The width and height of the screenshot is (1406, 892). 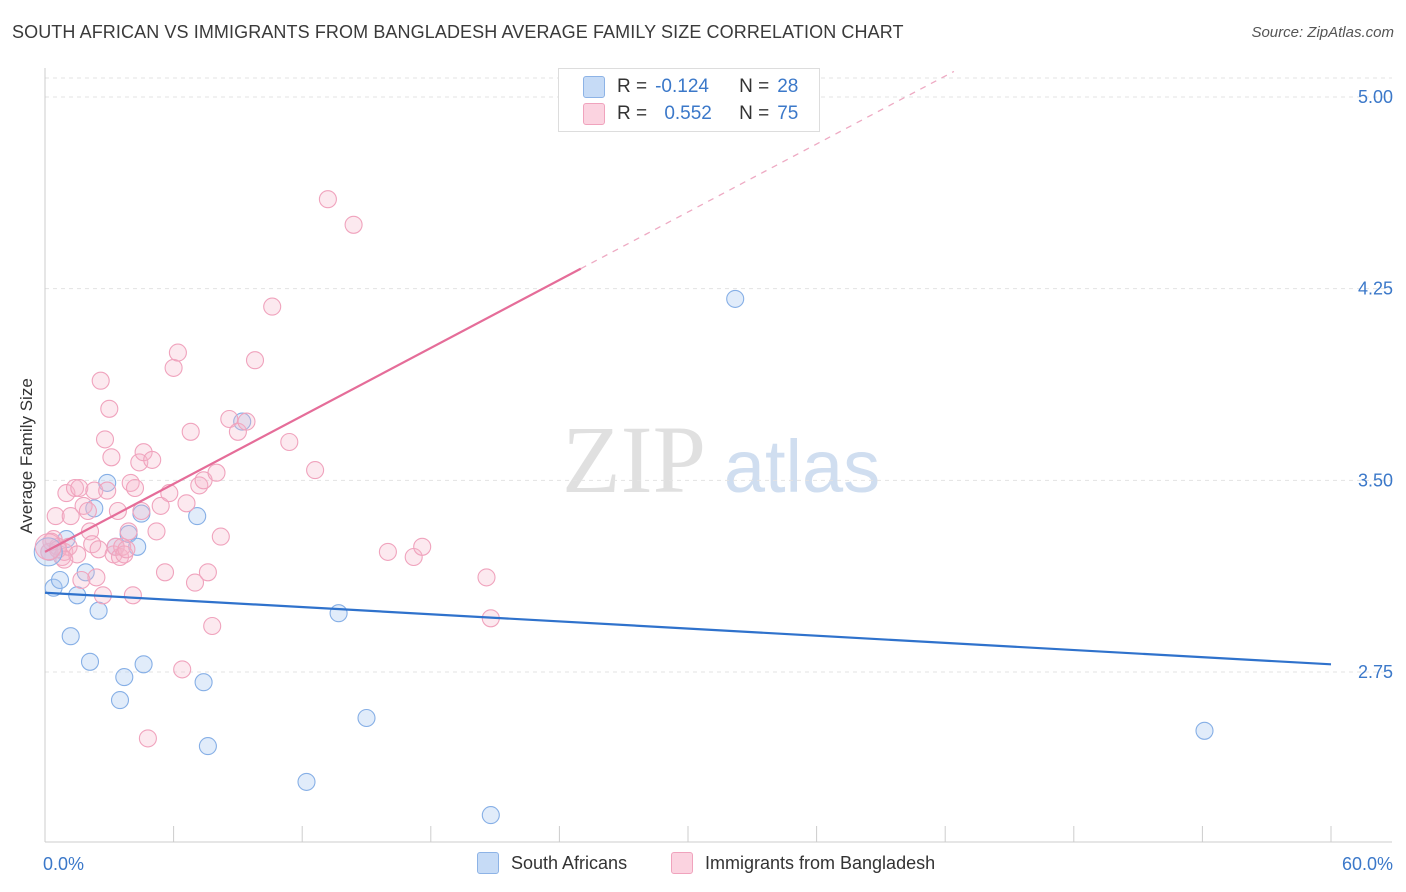 What do you see at coordinates (313, 410) in the screenshot?
I see `trend-line-bangladesh` at bounding box center [313, 410].